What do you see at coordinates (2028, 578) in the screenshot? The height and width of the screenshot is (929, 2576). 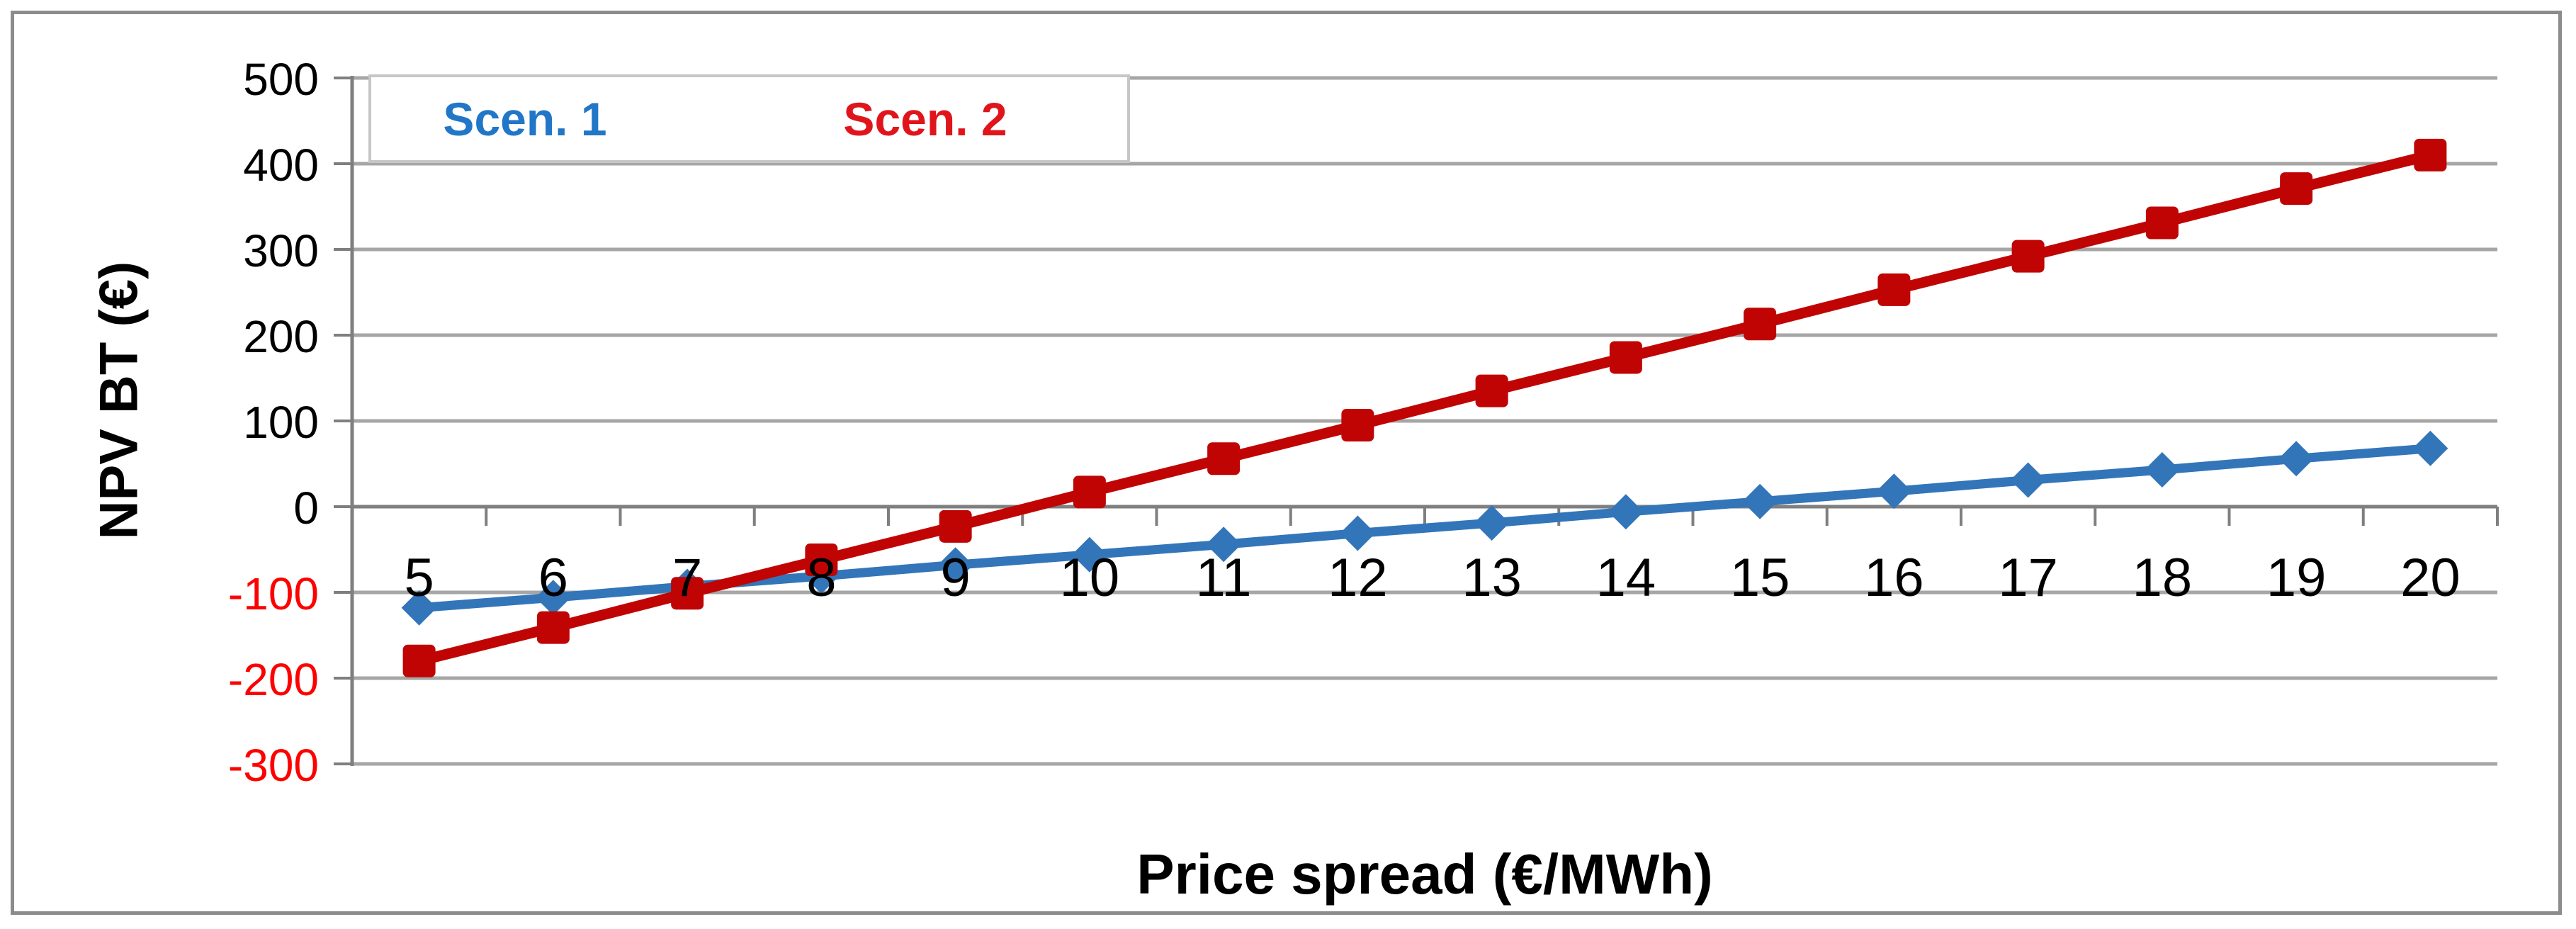 I see `x-tick-label: 17` at bounding box center [2028, 578].